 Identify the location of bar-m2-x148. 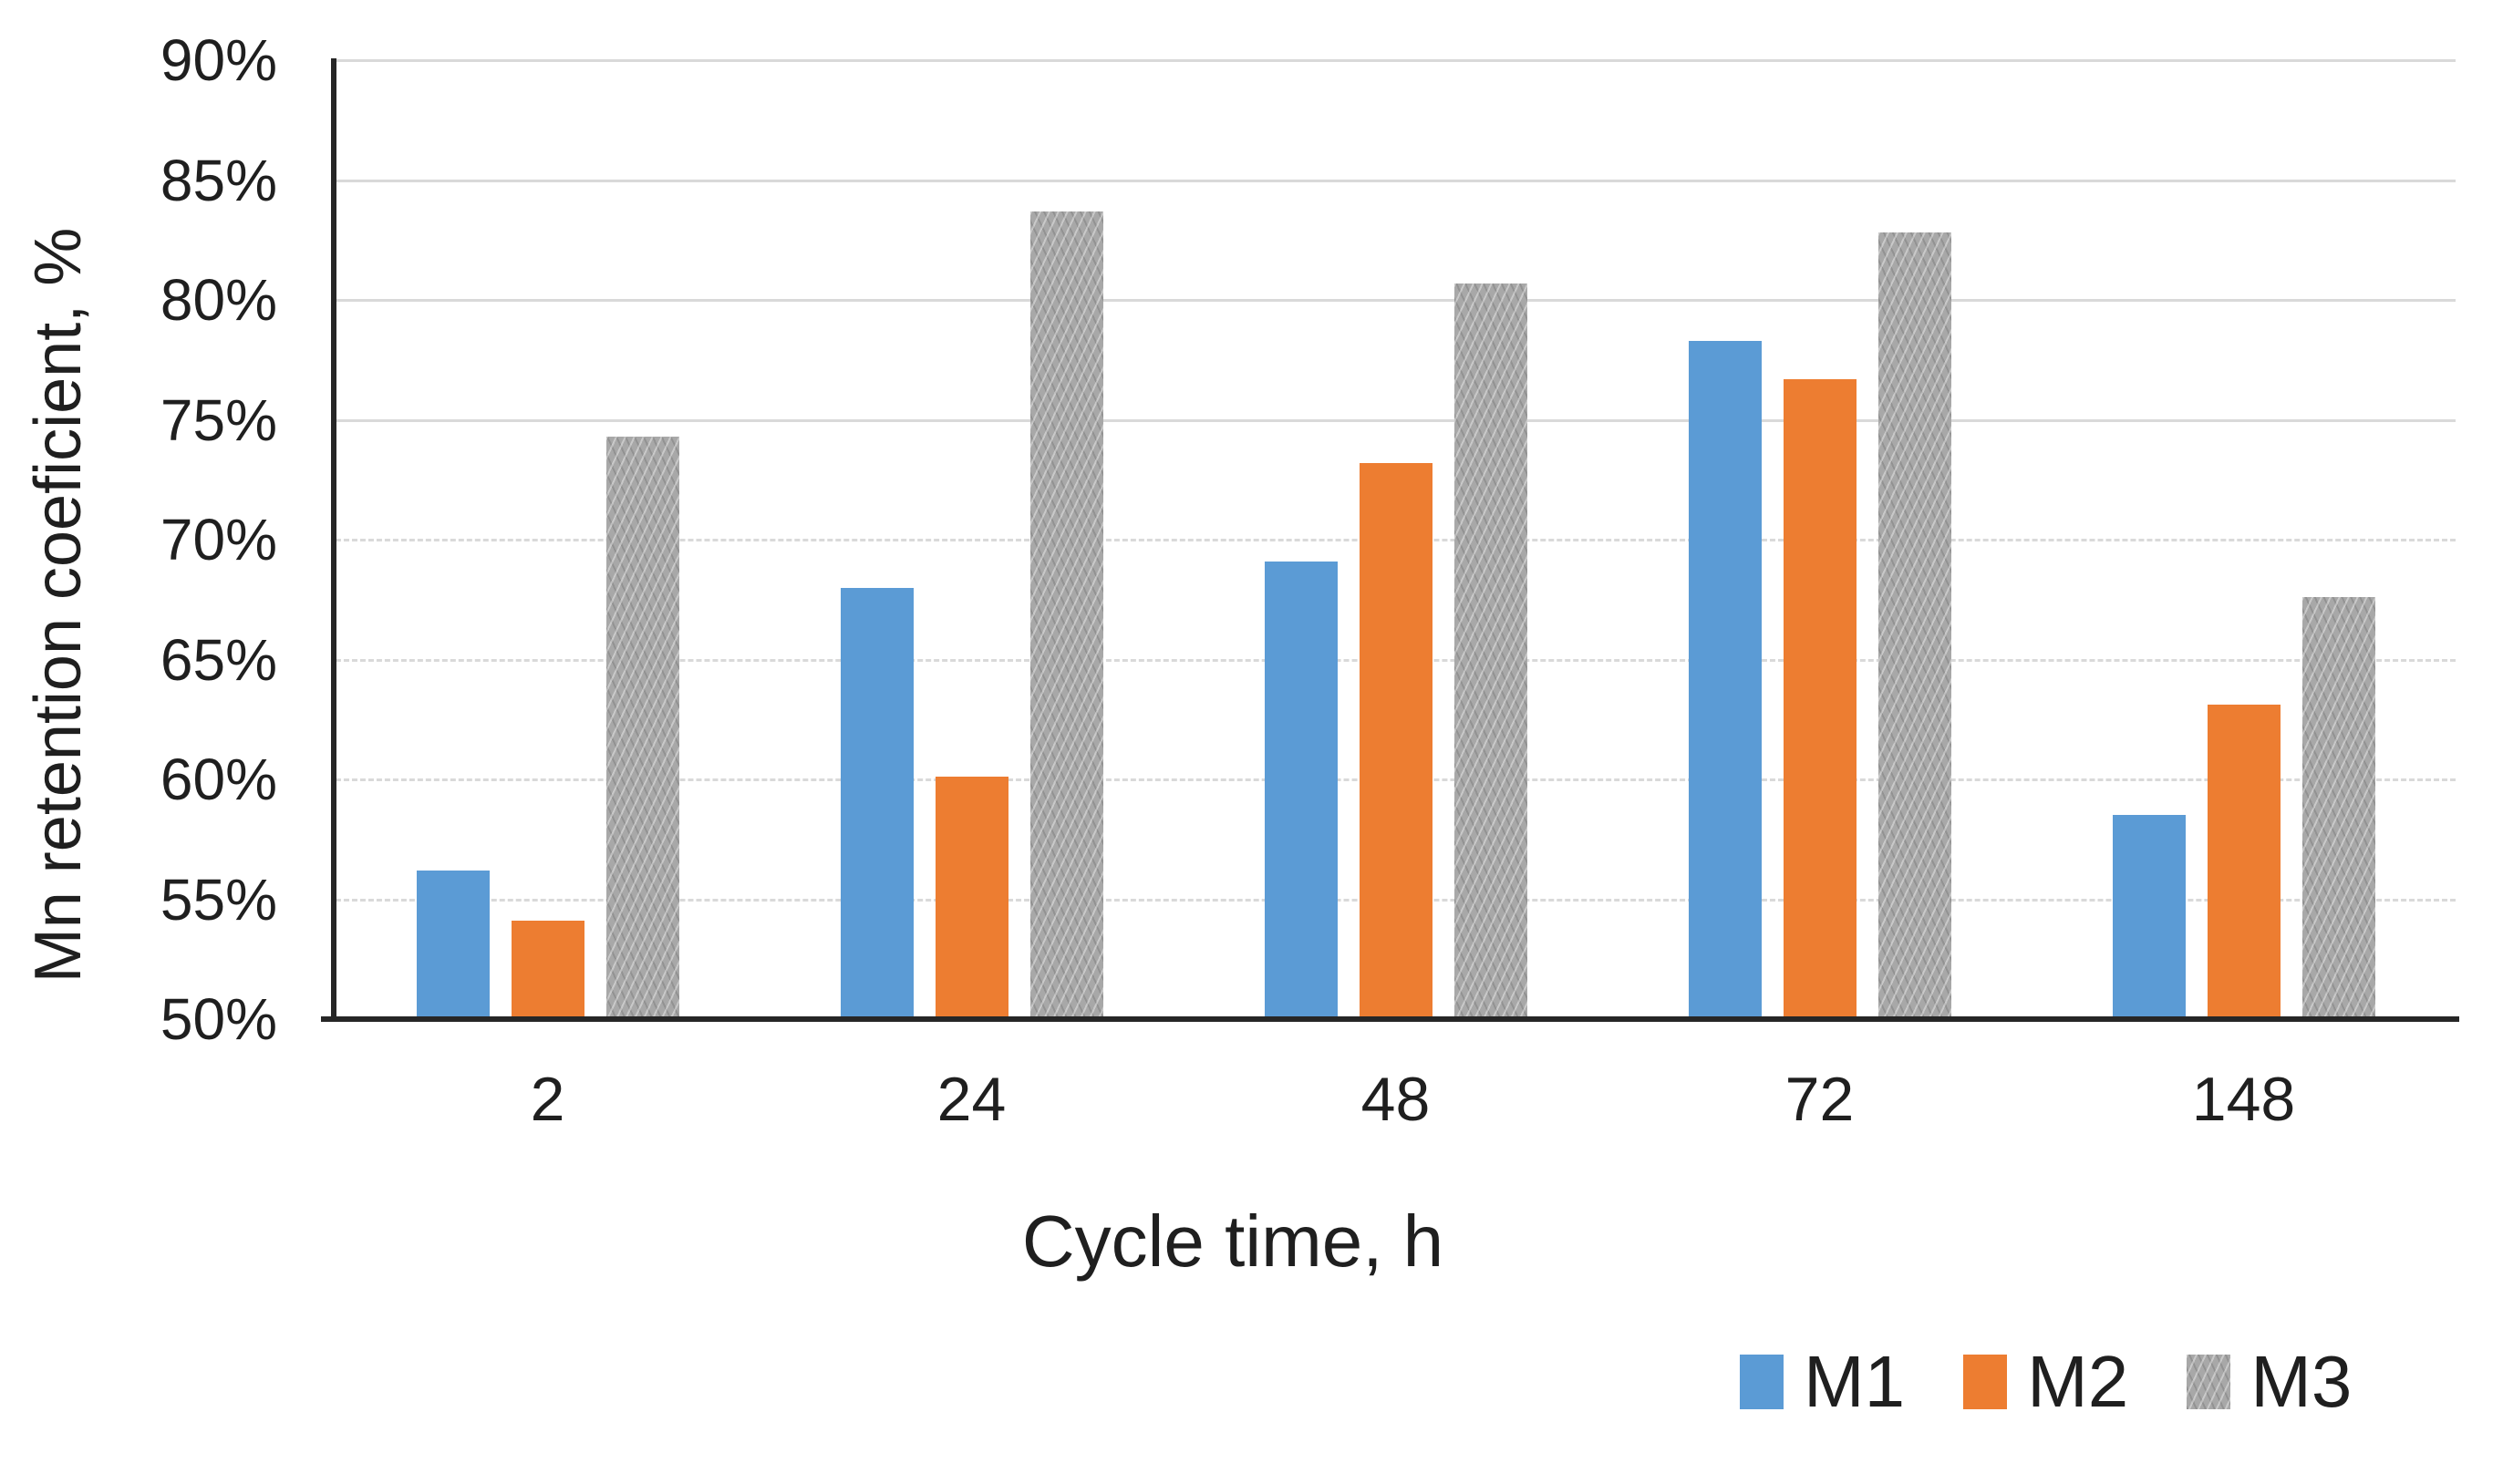
(2244, 862).